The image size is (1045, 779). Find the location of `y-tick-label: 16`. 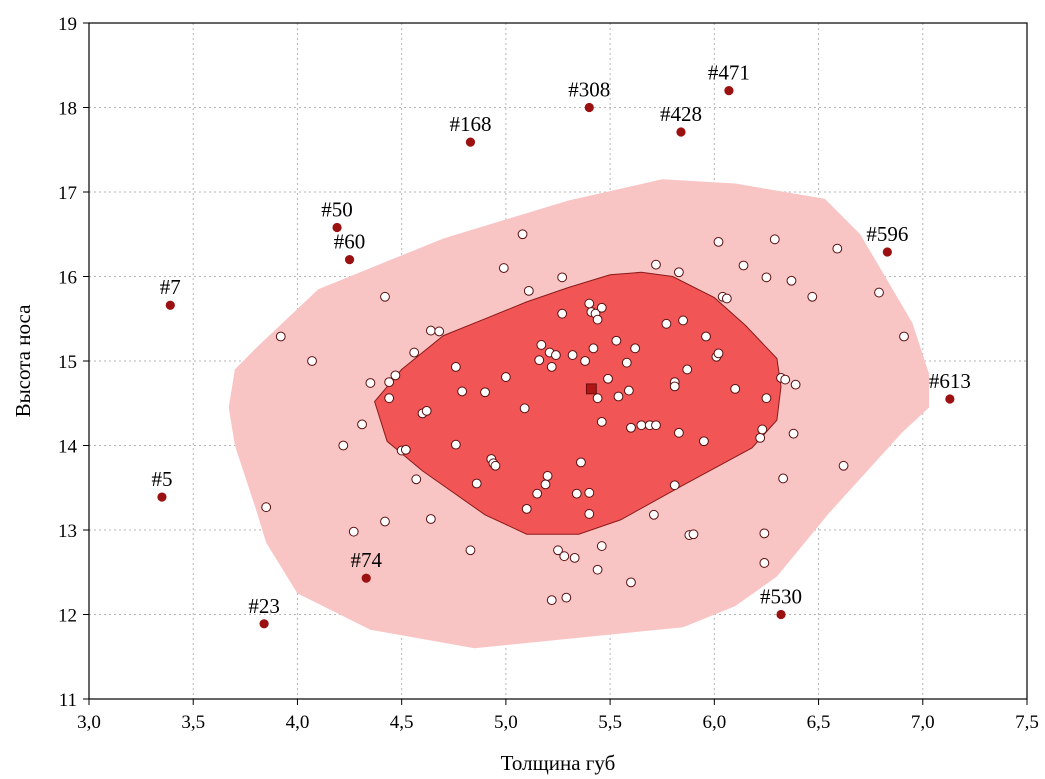

y-tick-label: 16 is located at coordinates (67, 278).